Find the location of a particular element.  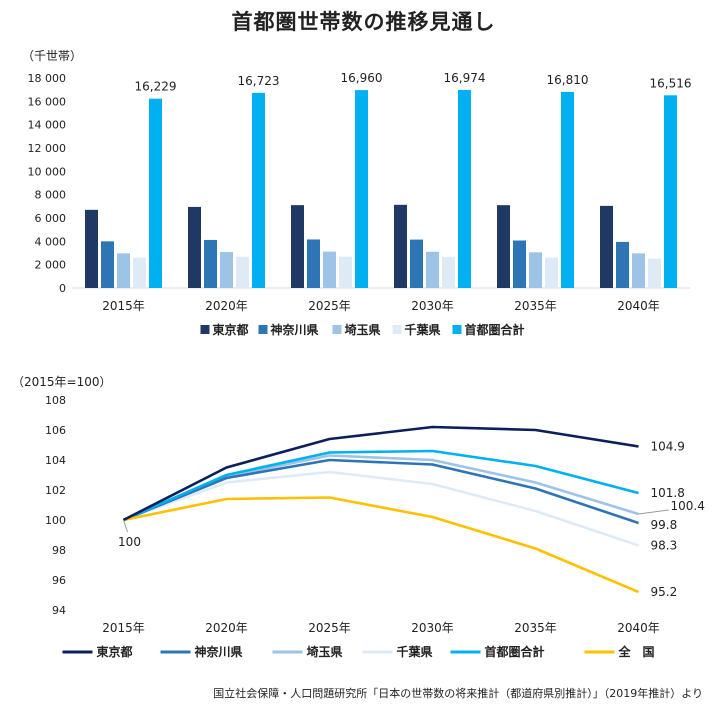

line-start-label: 100 is located at coordinates (129, 542).